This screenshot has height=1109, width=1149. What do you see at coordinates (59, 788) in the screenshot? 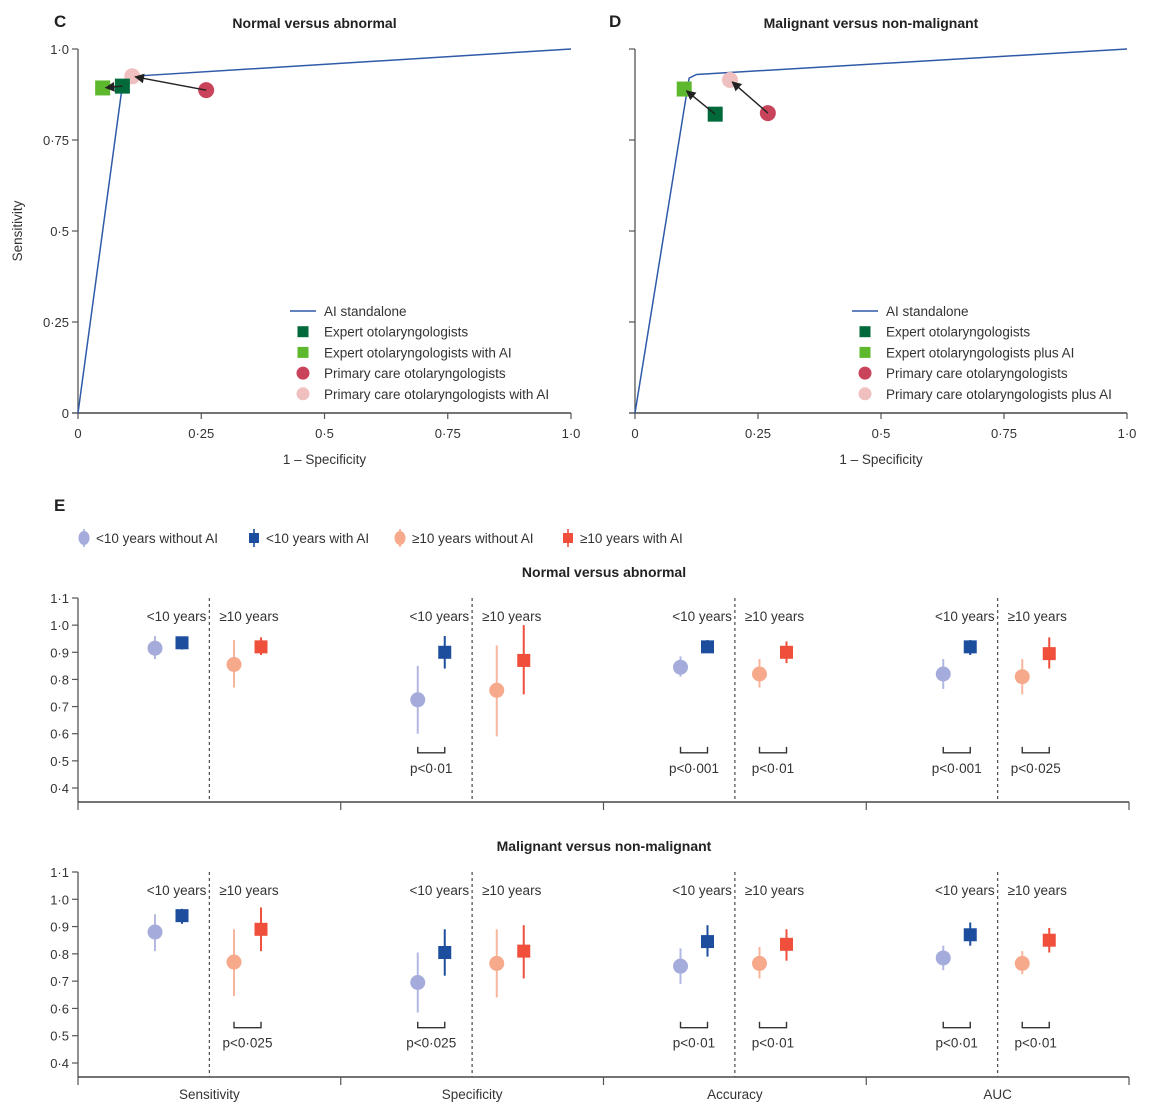
I see `y-tick-label: 0·4` at bounding box center [59, 788].